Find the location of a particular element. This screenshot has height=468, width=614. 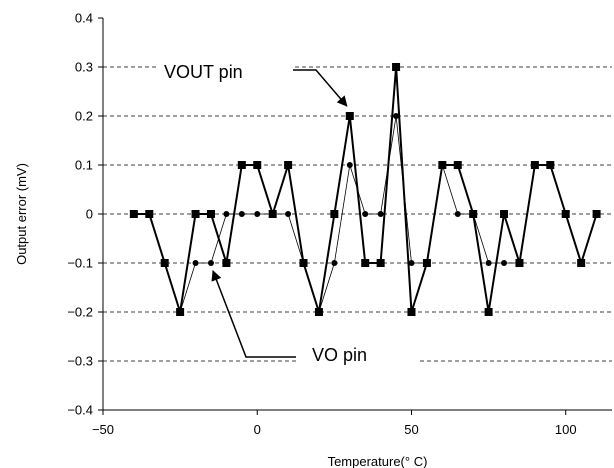

y-tick-label: 0.1 is located at coordinates (84, 165).